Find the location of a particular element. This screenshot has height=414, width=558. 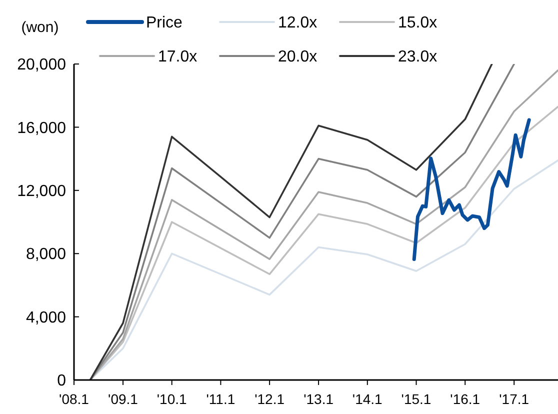

x-tick-label: '15.1 is located at coordinates (416, 399).